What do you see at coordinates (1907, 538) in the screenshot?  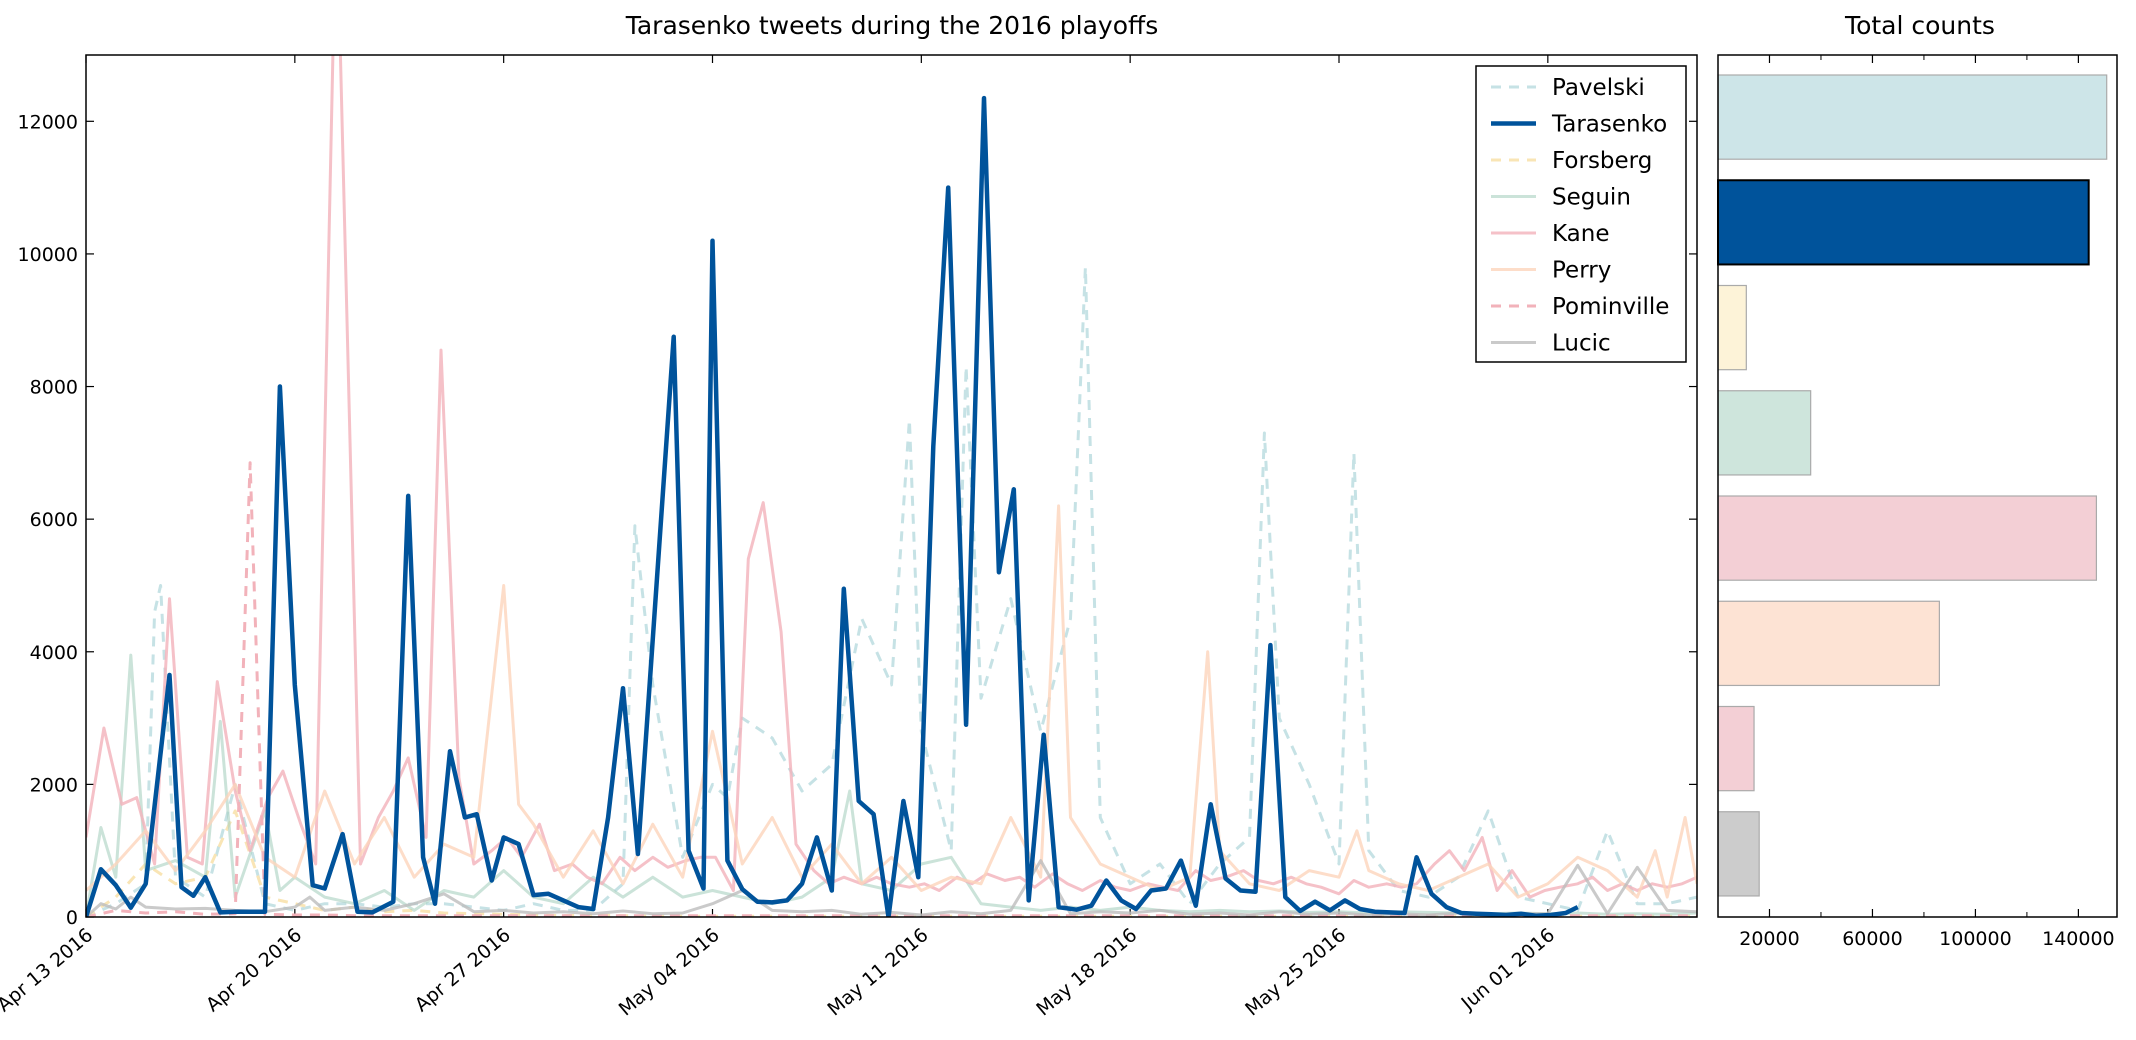 I see `bar-kane` at bounding box center [1907, 538].